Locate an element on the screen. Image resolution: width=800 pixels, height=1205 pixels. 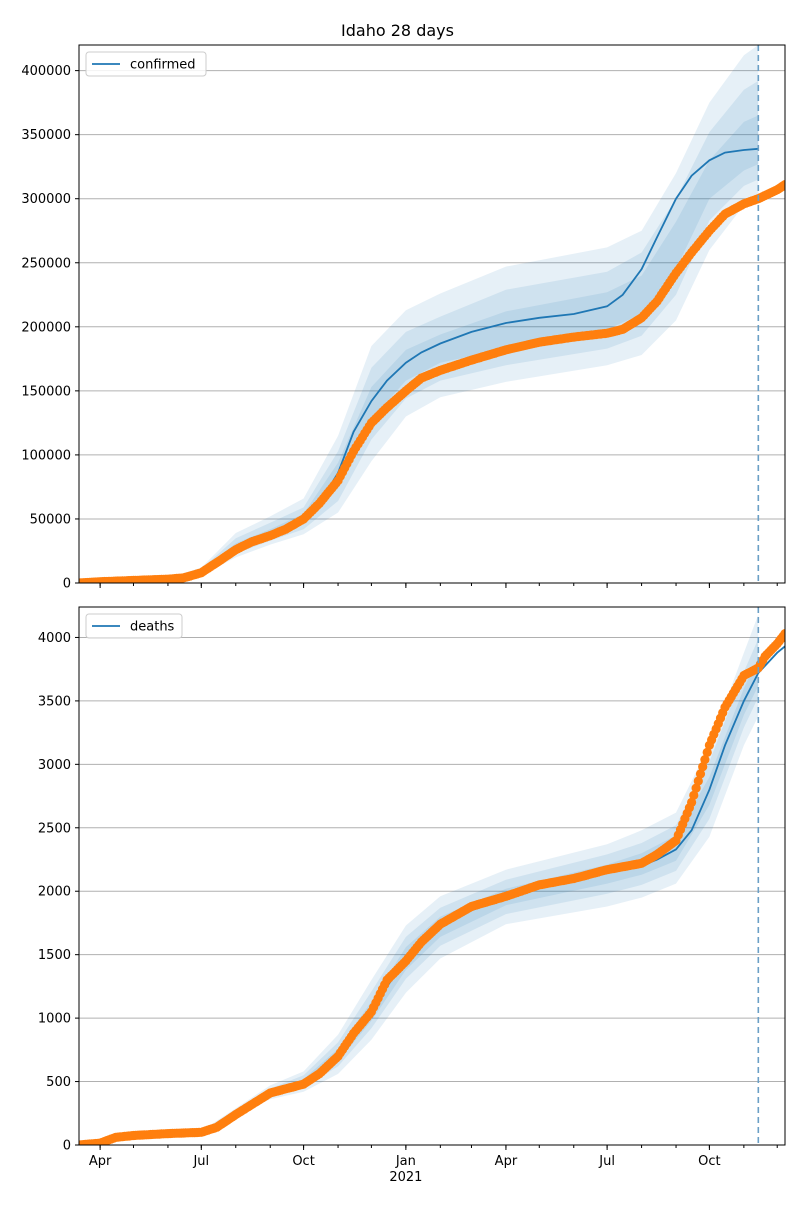
y-tick-label: 350000 is located at coordinates (46, 135).